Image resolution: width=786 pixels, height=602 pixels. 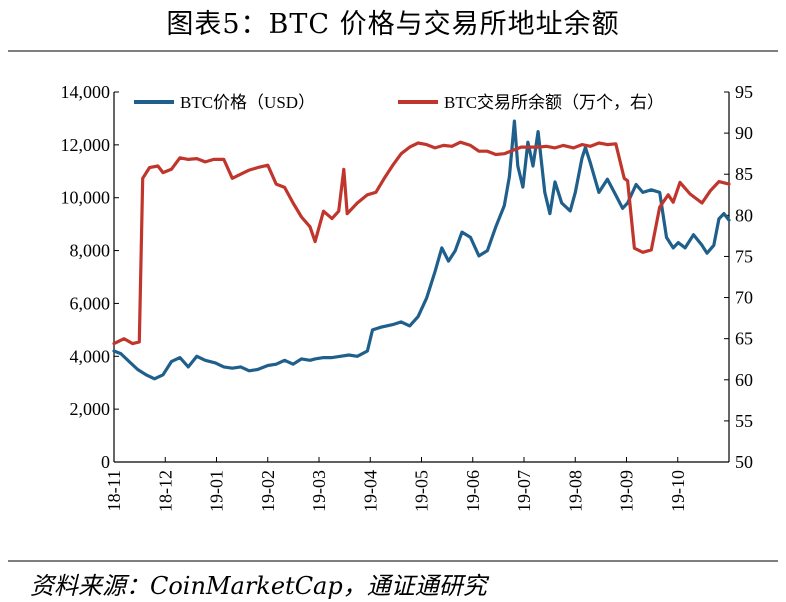 What do you see at coordinates (524, 491) in the screenshot?
I see `x-tick-label: 19-07` at bounding box center [524, 491].